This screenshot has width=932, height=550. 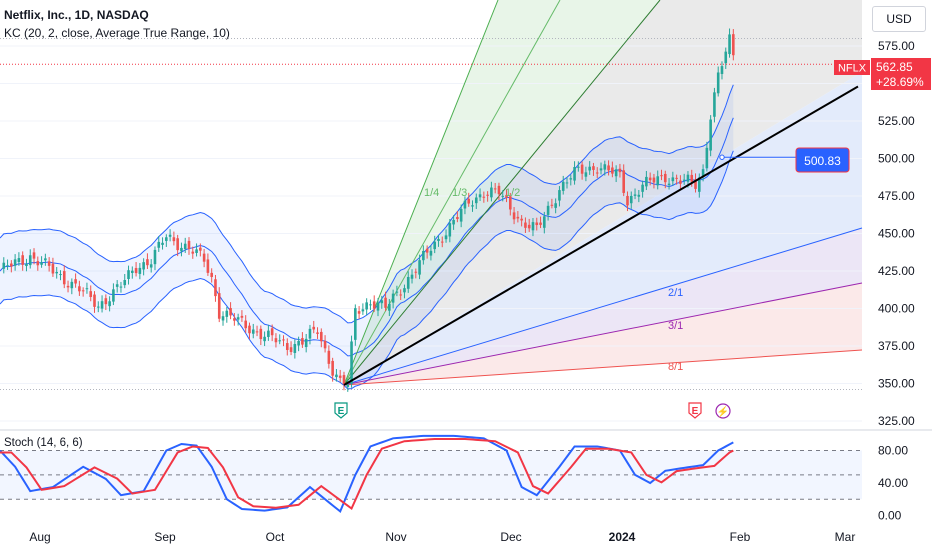 I want to click on time-tick-label: Nov, so click(x=395, y=537).